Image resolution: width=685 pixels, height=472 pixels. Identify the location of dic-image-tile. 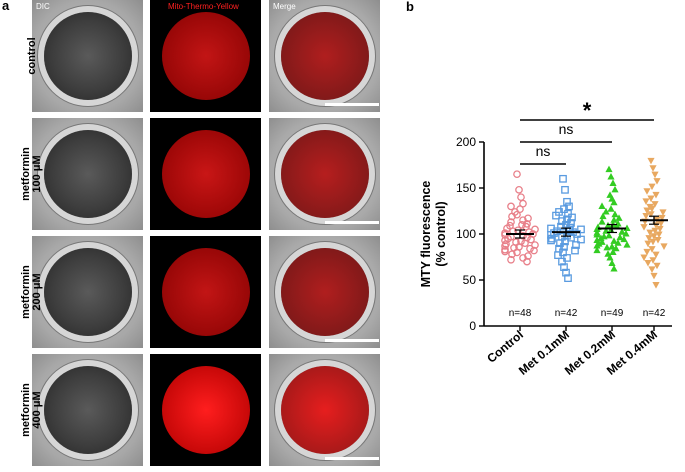
(87, 292).